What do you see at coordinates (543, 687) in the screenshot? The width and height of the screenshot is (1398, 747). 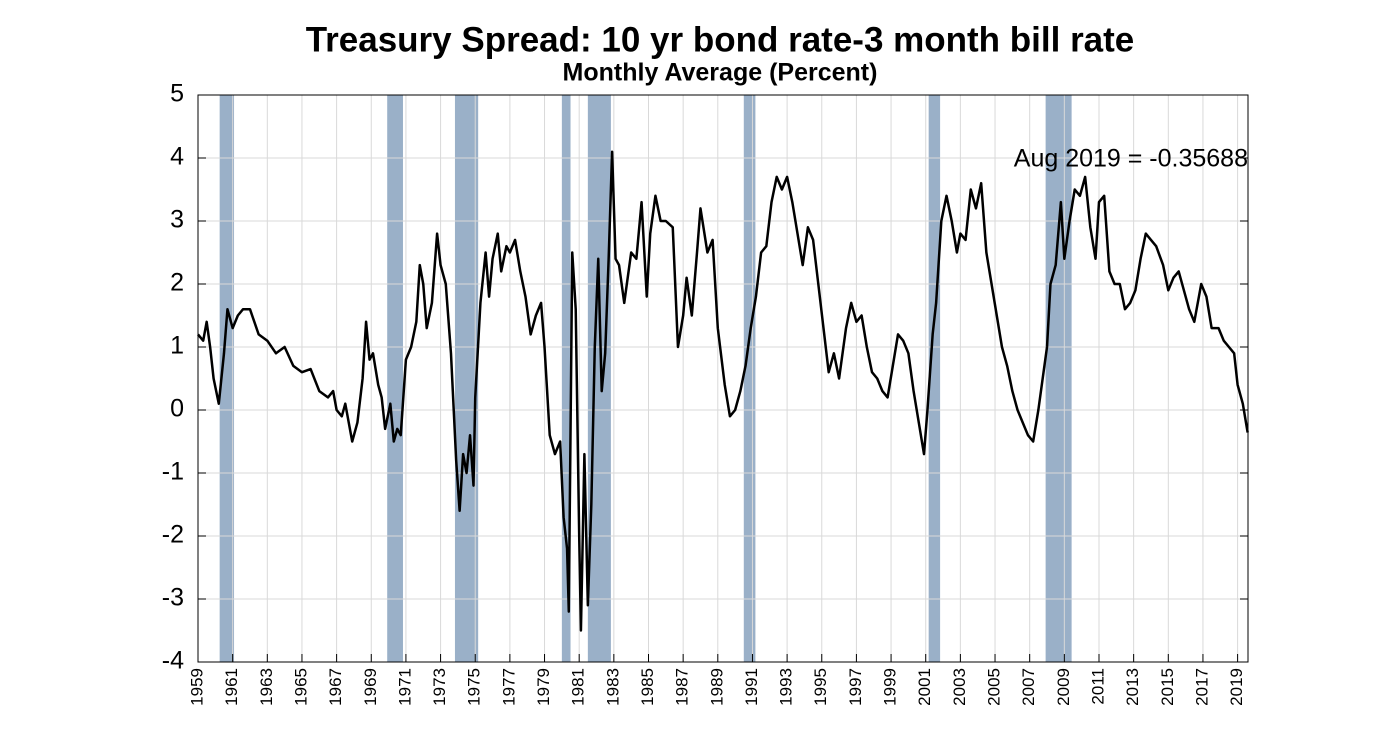 I see `x-tick-label: 1979` at bounding box center [543, 687].